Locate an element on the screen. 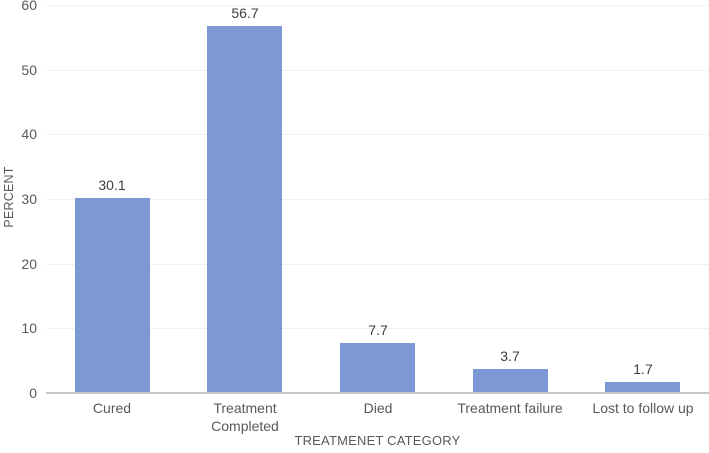  y-tick-label: 10 is located at coordinates (29, 328).